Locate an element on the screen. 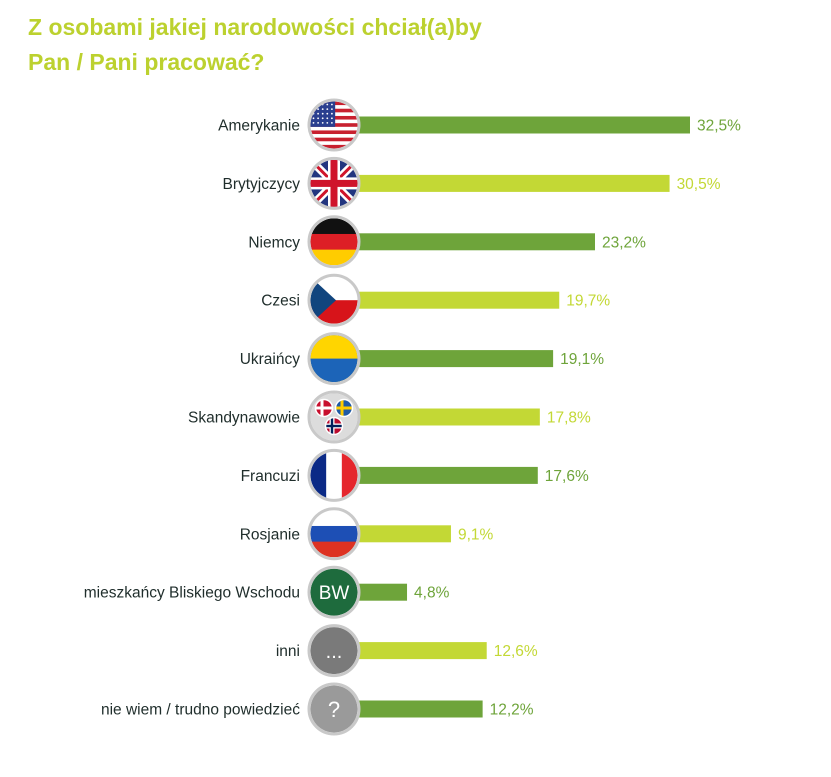  scandinavia-flags-icon is located at coordinates (334, 417).